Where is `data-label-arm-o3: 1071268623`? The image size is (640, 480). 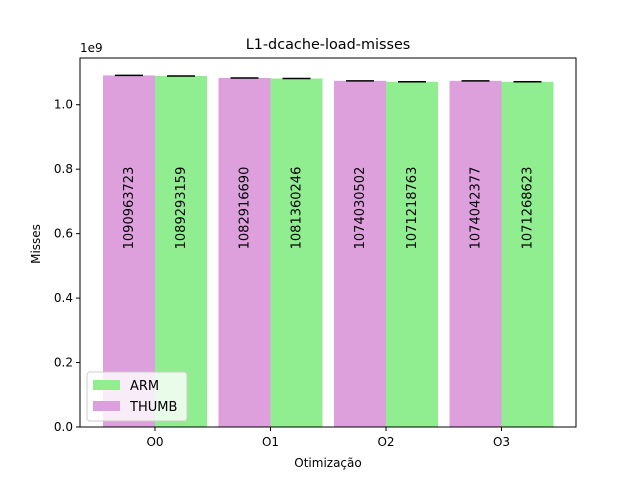 data-label-arm-o3: 1071268623 is located at coordinates (528, 208).